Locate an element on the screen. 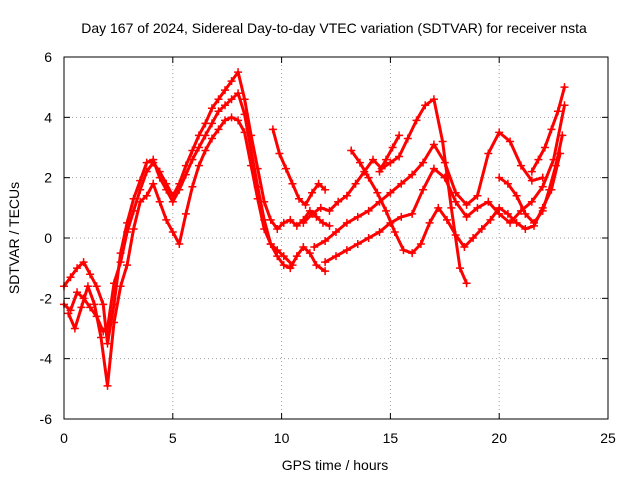 The height and width of the screenshot is (480, 640). y-axis-label: SDTVAR / TECUs is located at coordinates (14, 238).